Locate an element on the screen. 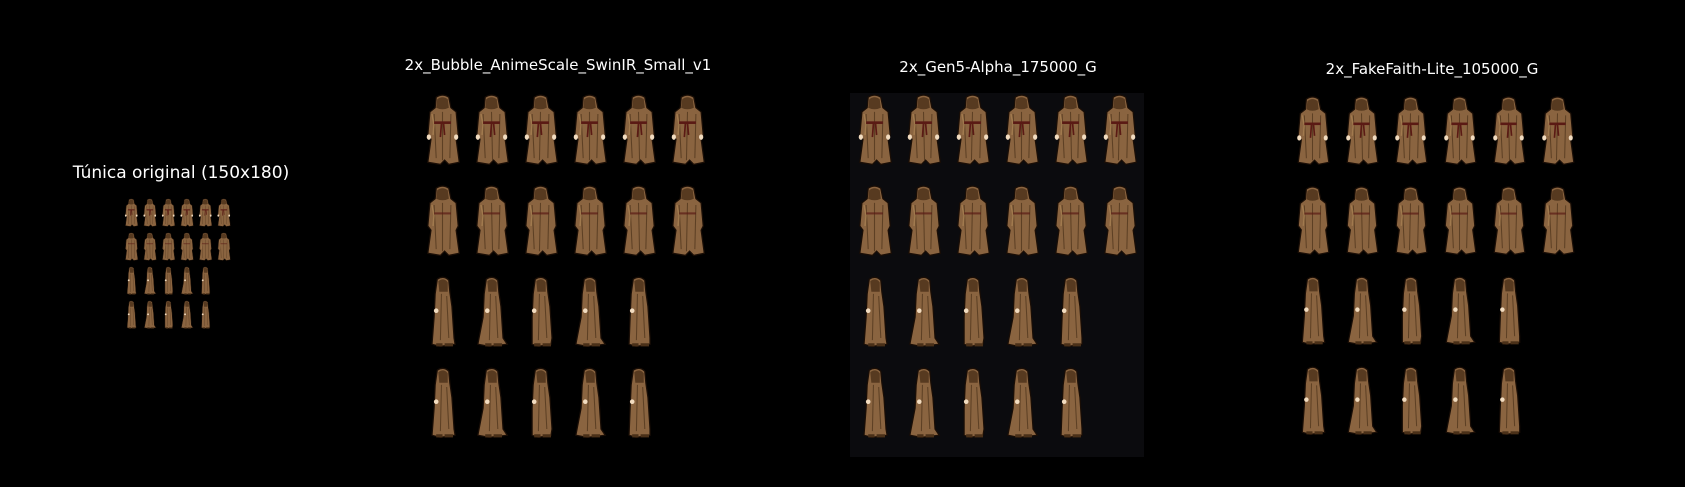 The height and width of the screenshot is (487, 1685). panel-caption-bubble: 2x_Bubble_AnimeScale_SwinIR_Small_v1 is located at coordinates (558, 65).